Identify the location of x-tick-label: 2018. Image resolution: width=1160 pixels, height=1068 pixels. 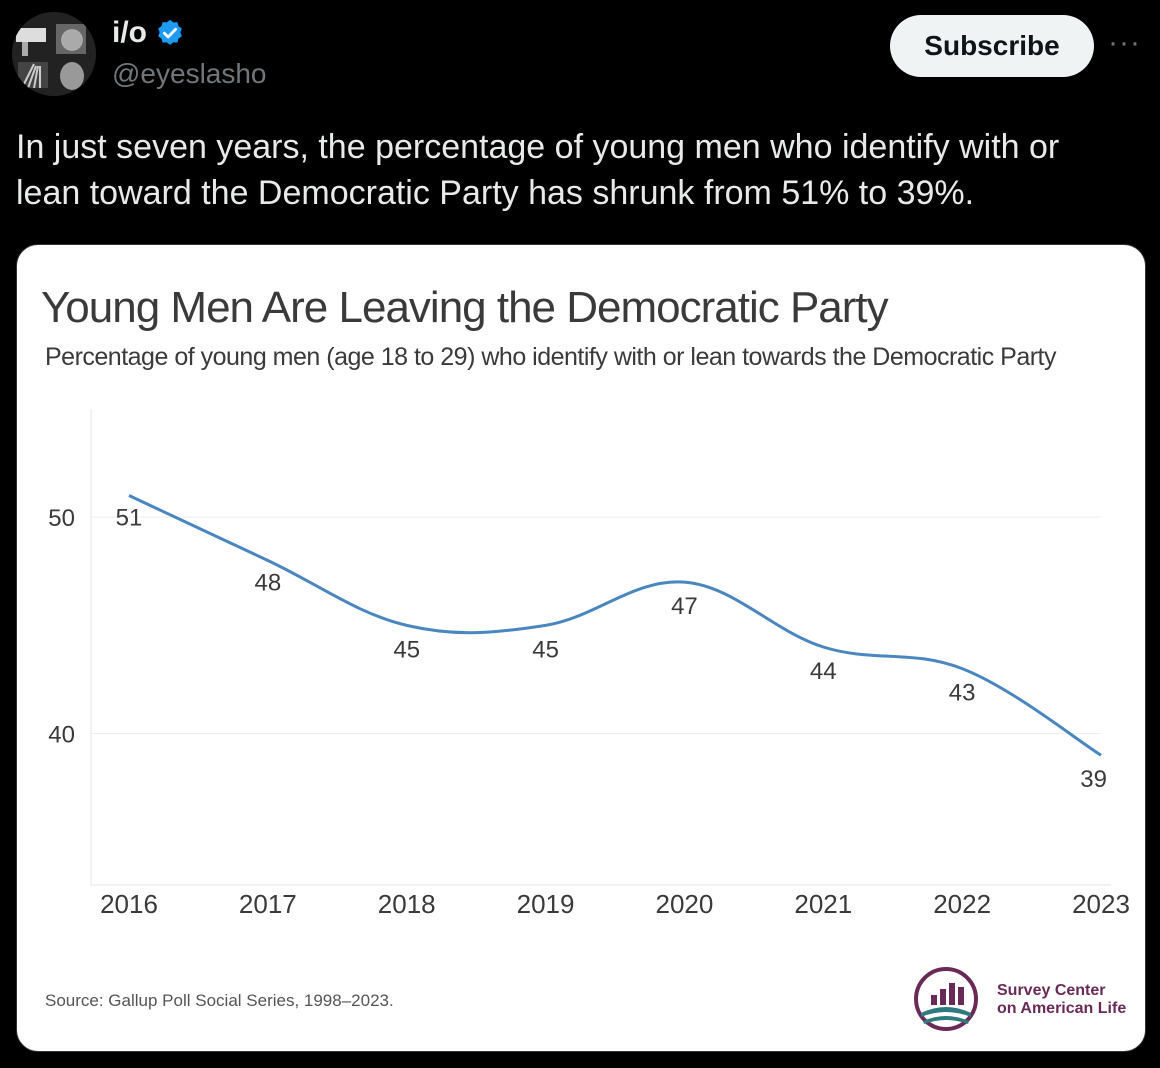
(407, 904).